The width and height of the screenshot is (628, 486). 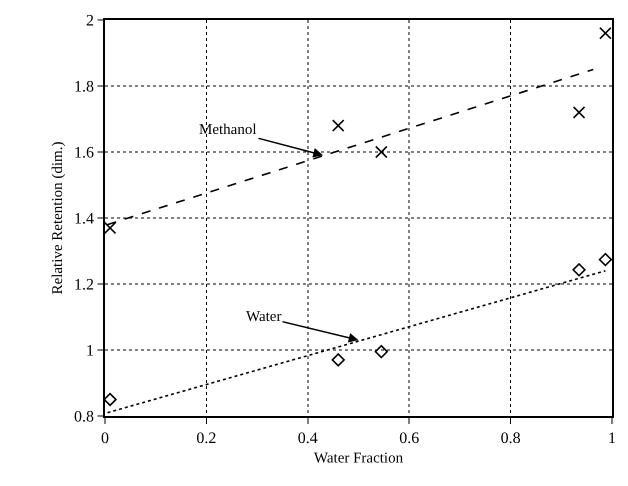 I want to click on y-tick-label: 1.2, so click(x=84, y=285).